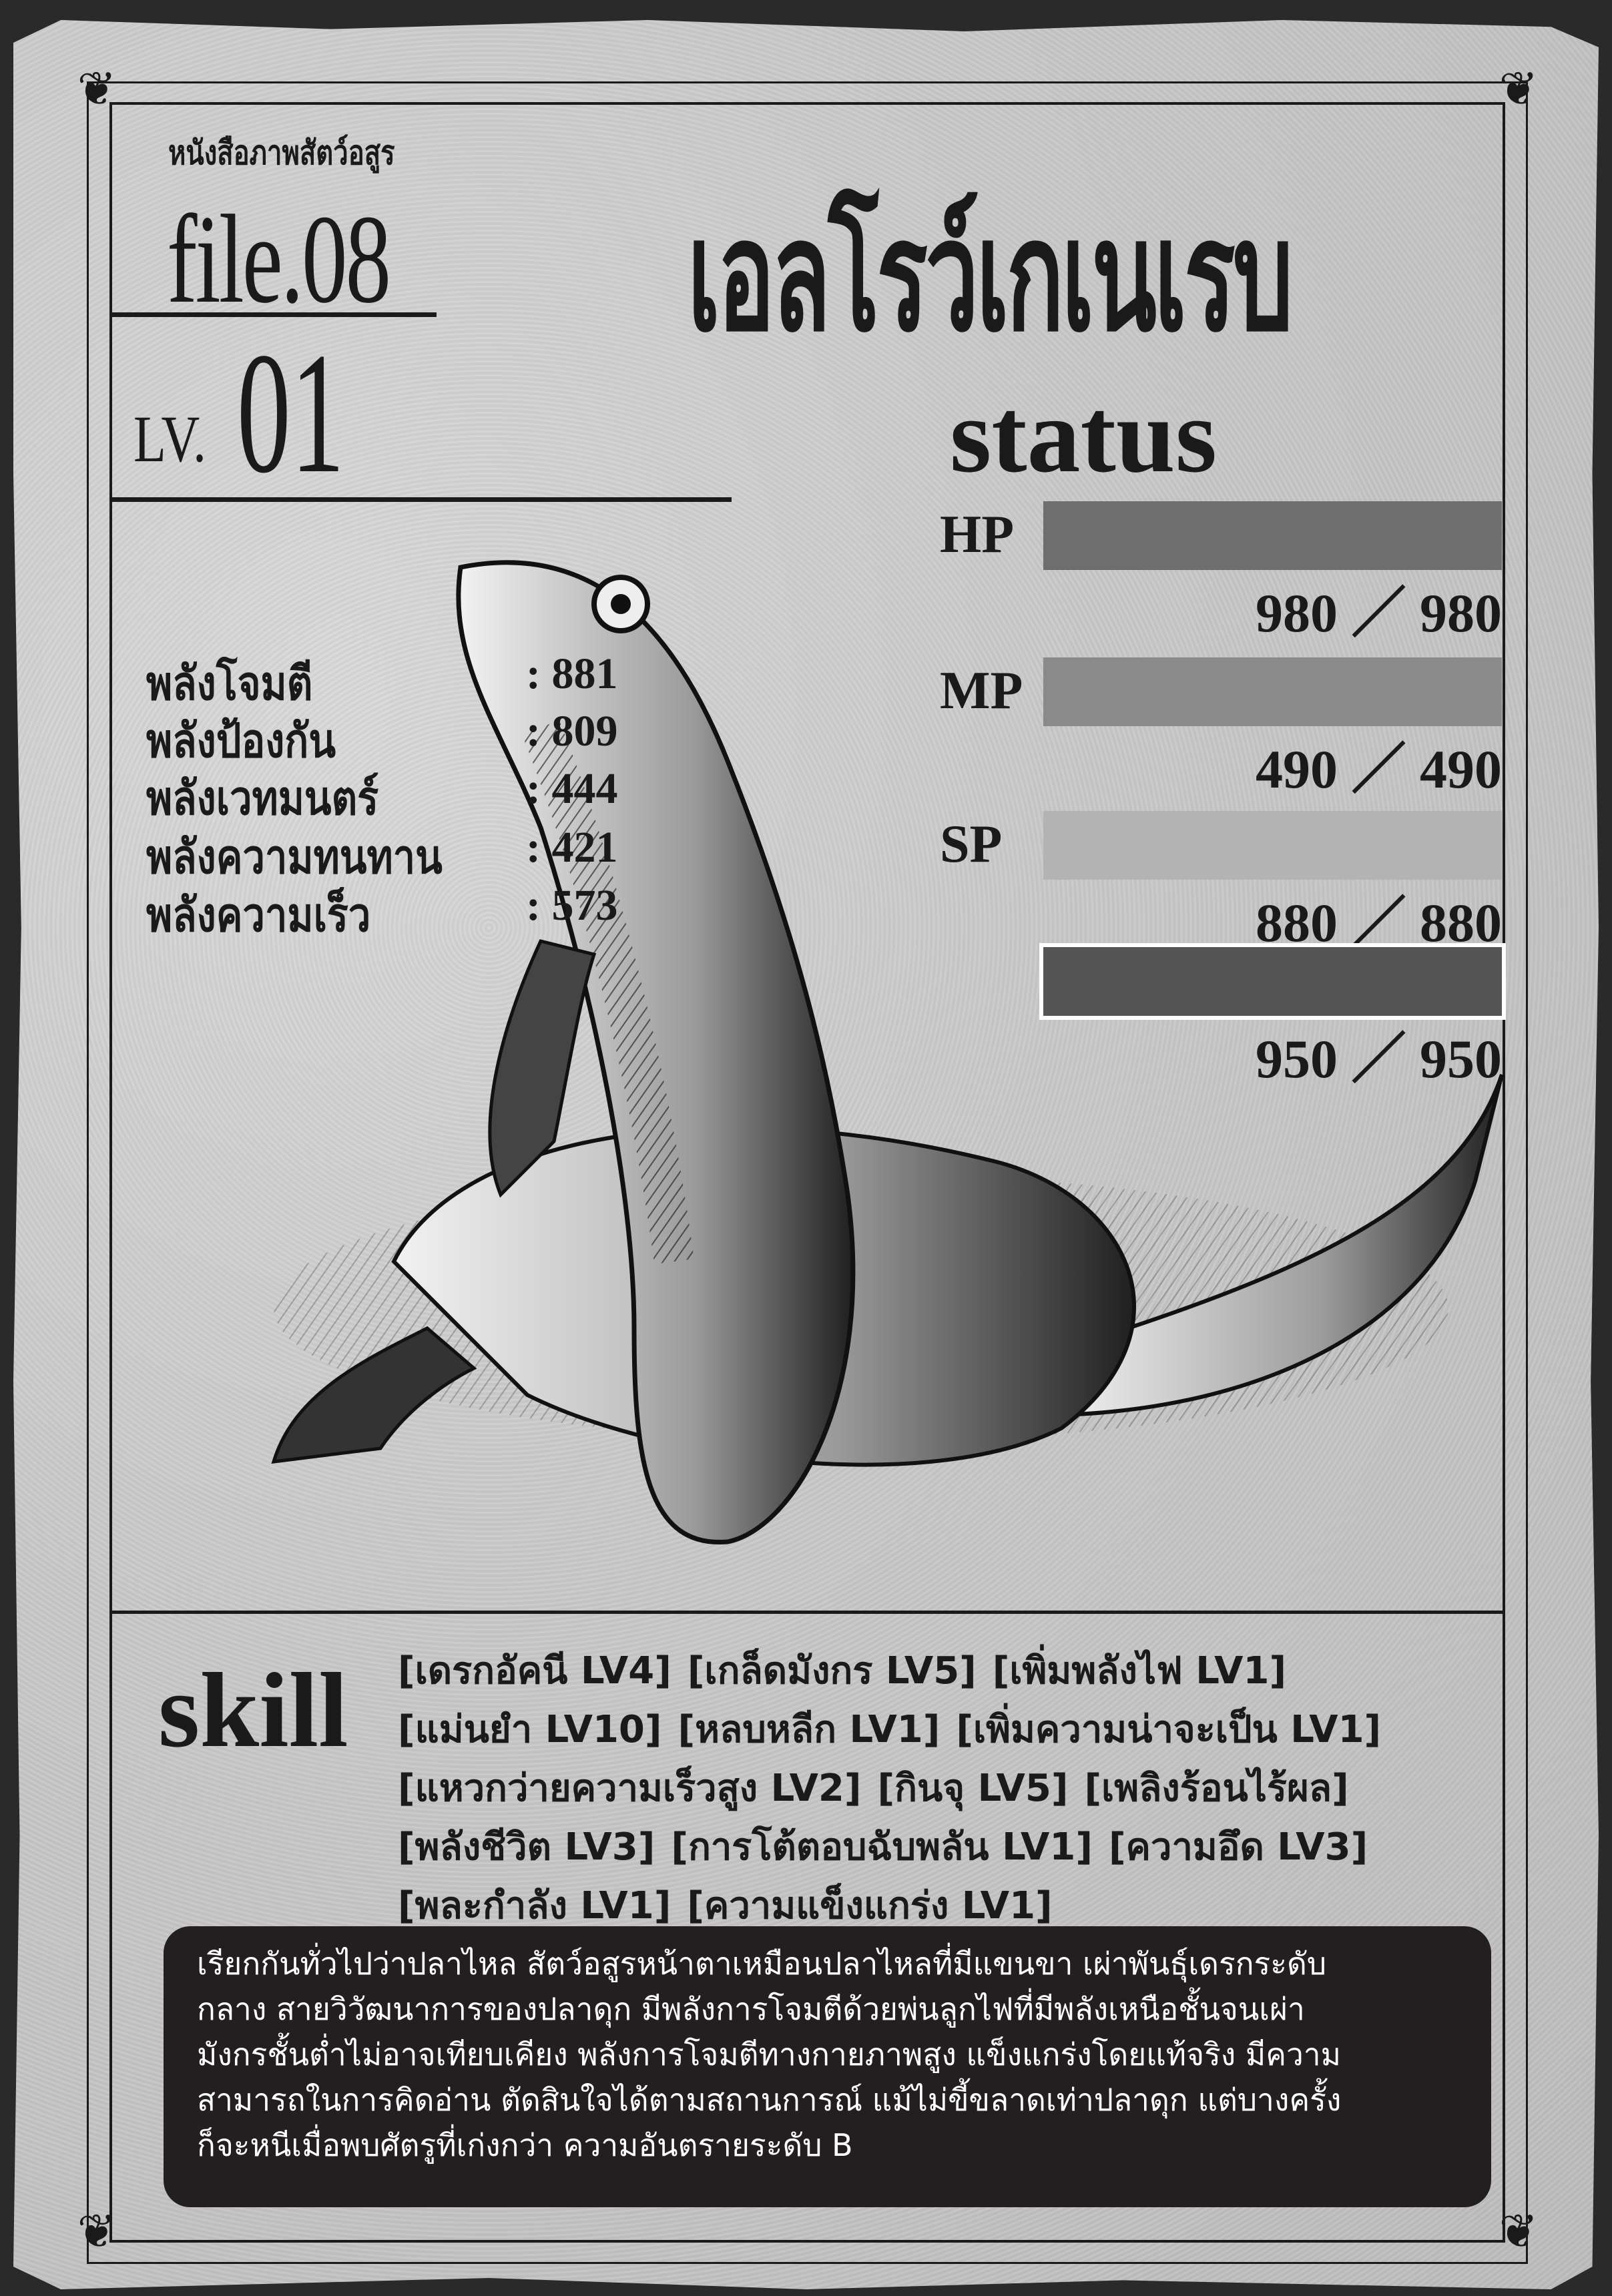 This screenshot has height=2296, width=1612. I want to click on skill-item: [พลังชีวิต LV3], so click(526, 1847).